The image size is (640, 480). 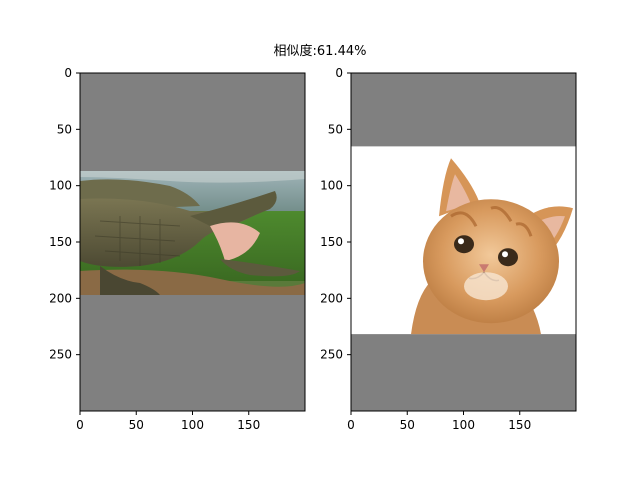 I want to click on left-y-tick-label: 100, so click(x=60, y=186).